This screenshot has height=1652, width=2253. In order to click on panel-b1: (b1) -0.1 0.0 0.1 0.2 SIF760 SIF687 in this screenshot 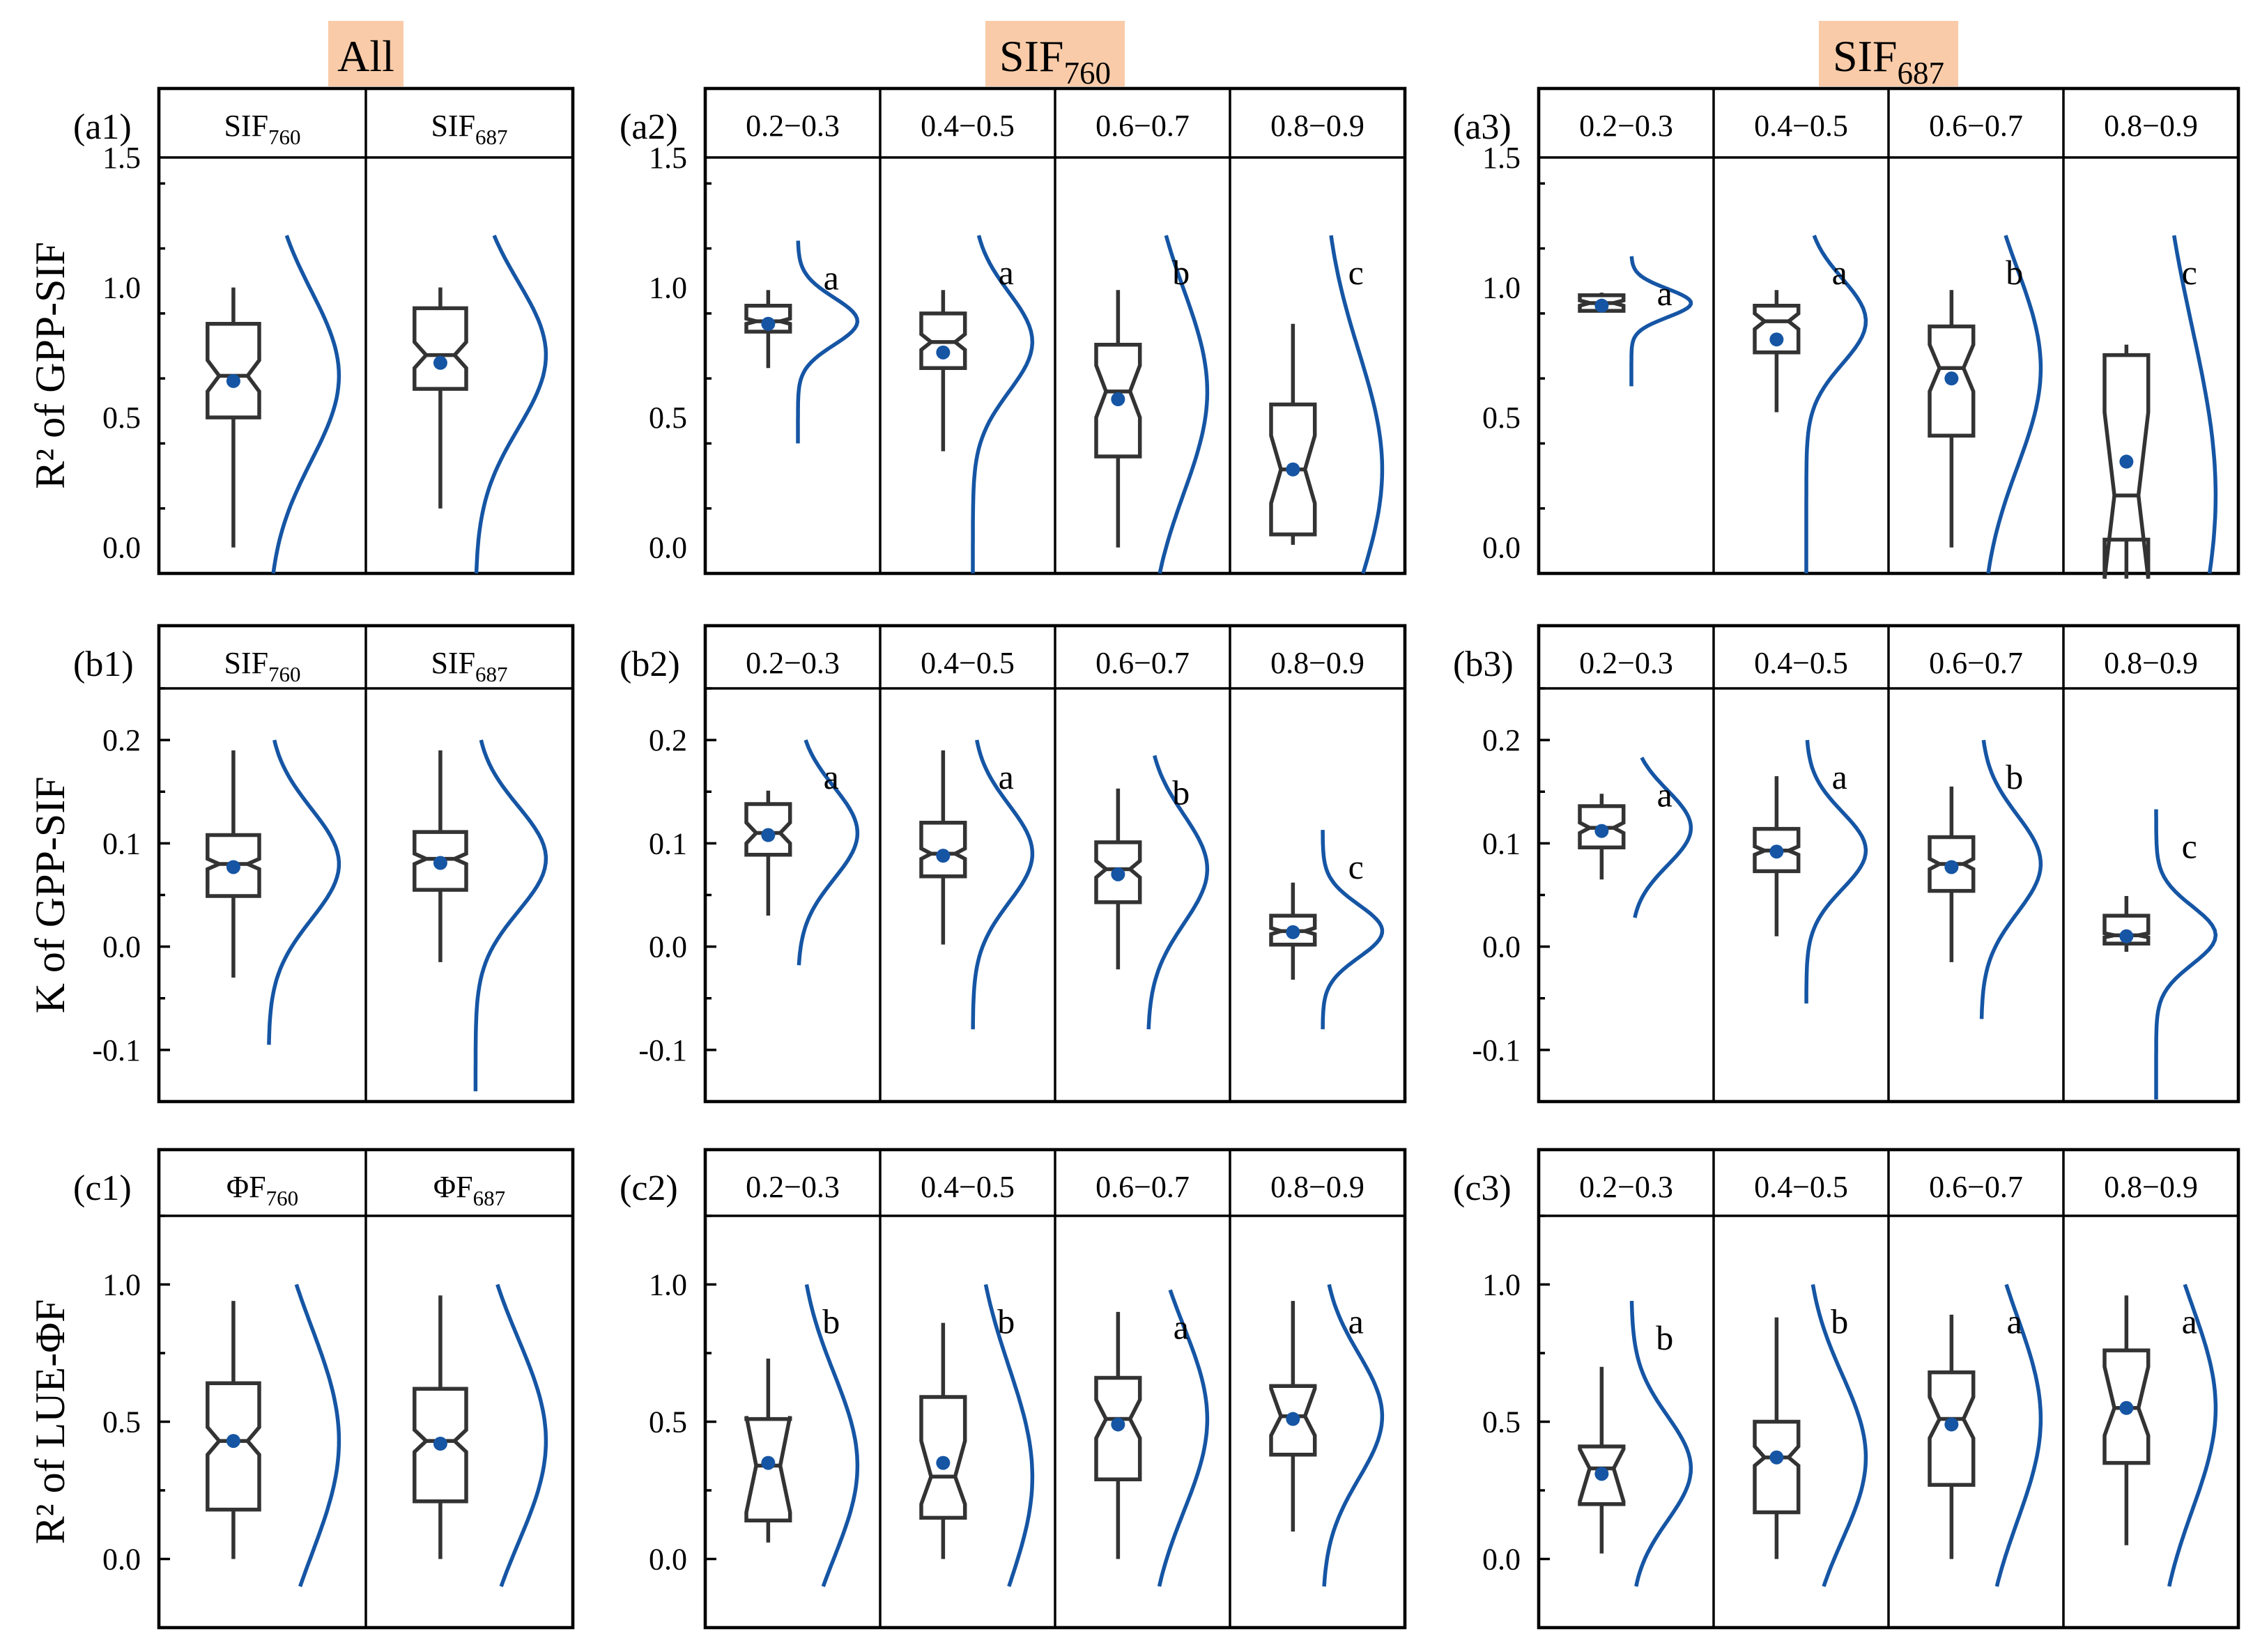, I will do `click(324, 864)`.